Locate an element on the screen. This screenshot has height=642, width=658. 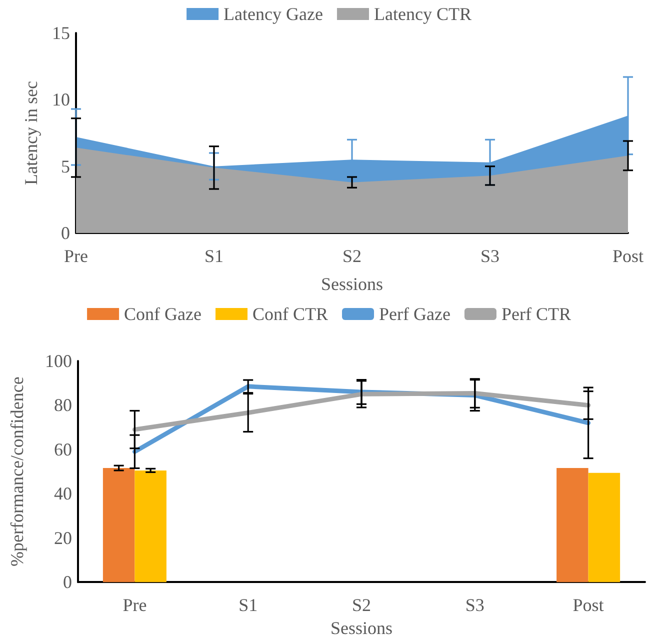
legend-label: Conf CTR is located at coordinates (290, 314).